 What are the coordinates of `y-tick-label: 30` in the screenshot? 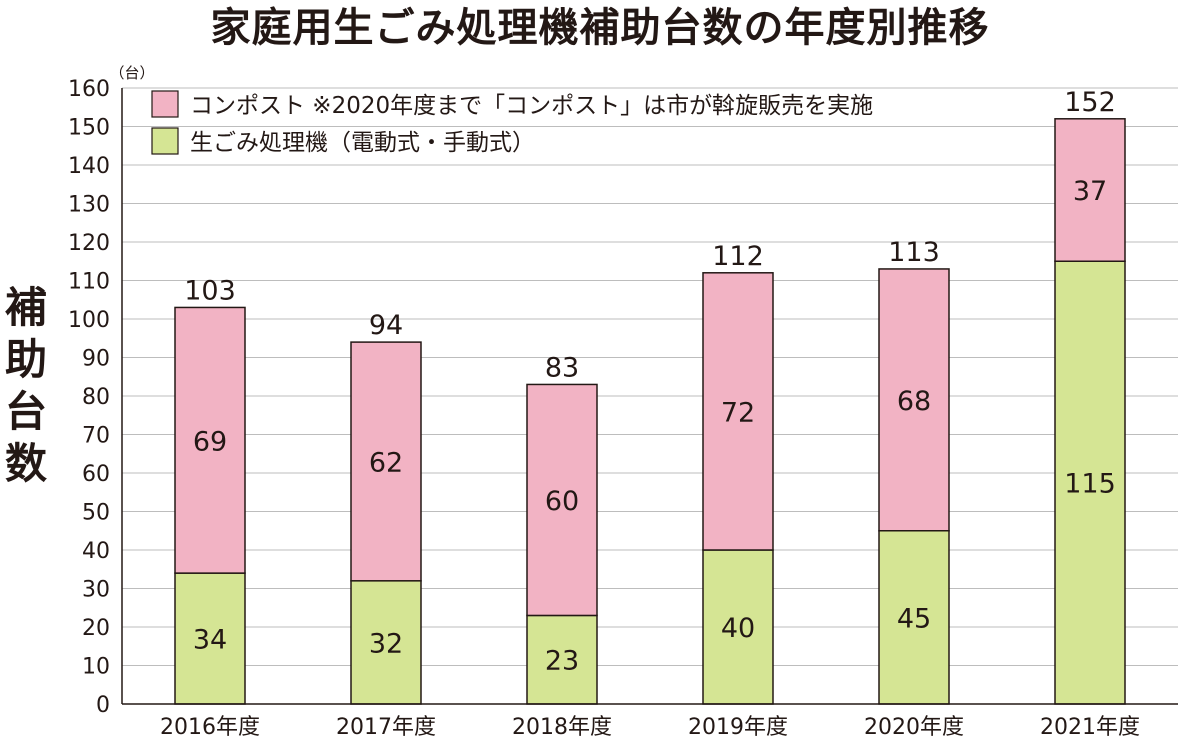 It's located at (96, 590).